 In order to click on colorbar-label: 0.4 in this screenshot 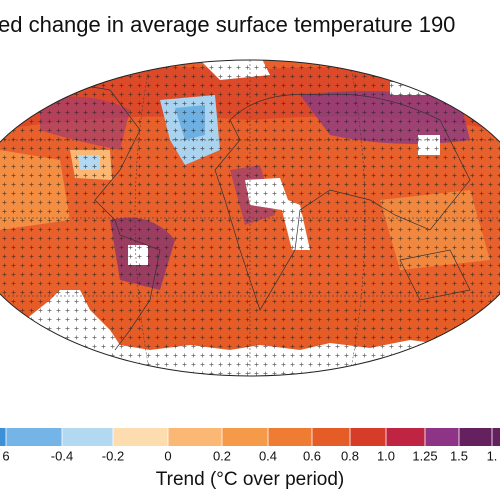, I will do `click(268, 455)`.